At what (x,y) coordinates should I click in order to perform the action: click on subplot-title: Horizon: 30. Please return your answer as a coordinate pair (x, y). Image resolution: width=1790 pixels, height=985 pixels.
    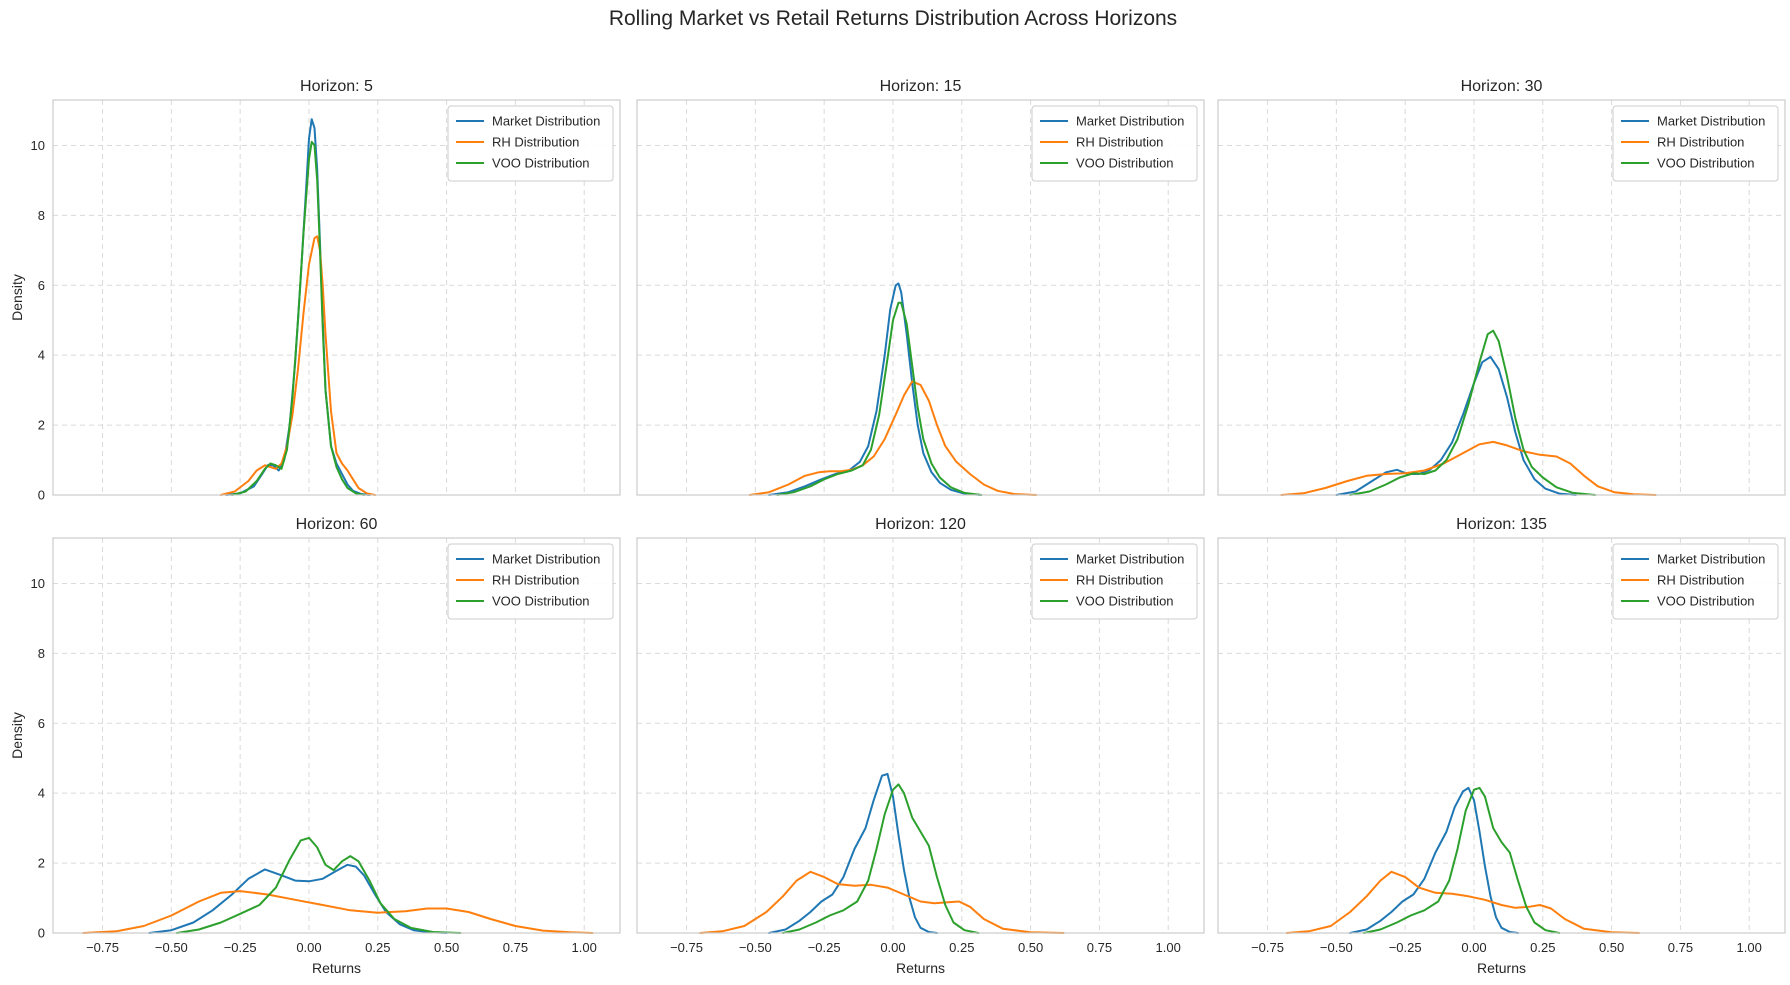
    Looking at the image, I should click on (1502, 86).